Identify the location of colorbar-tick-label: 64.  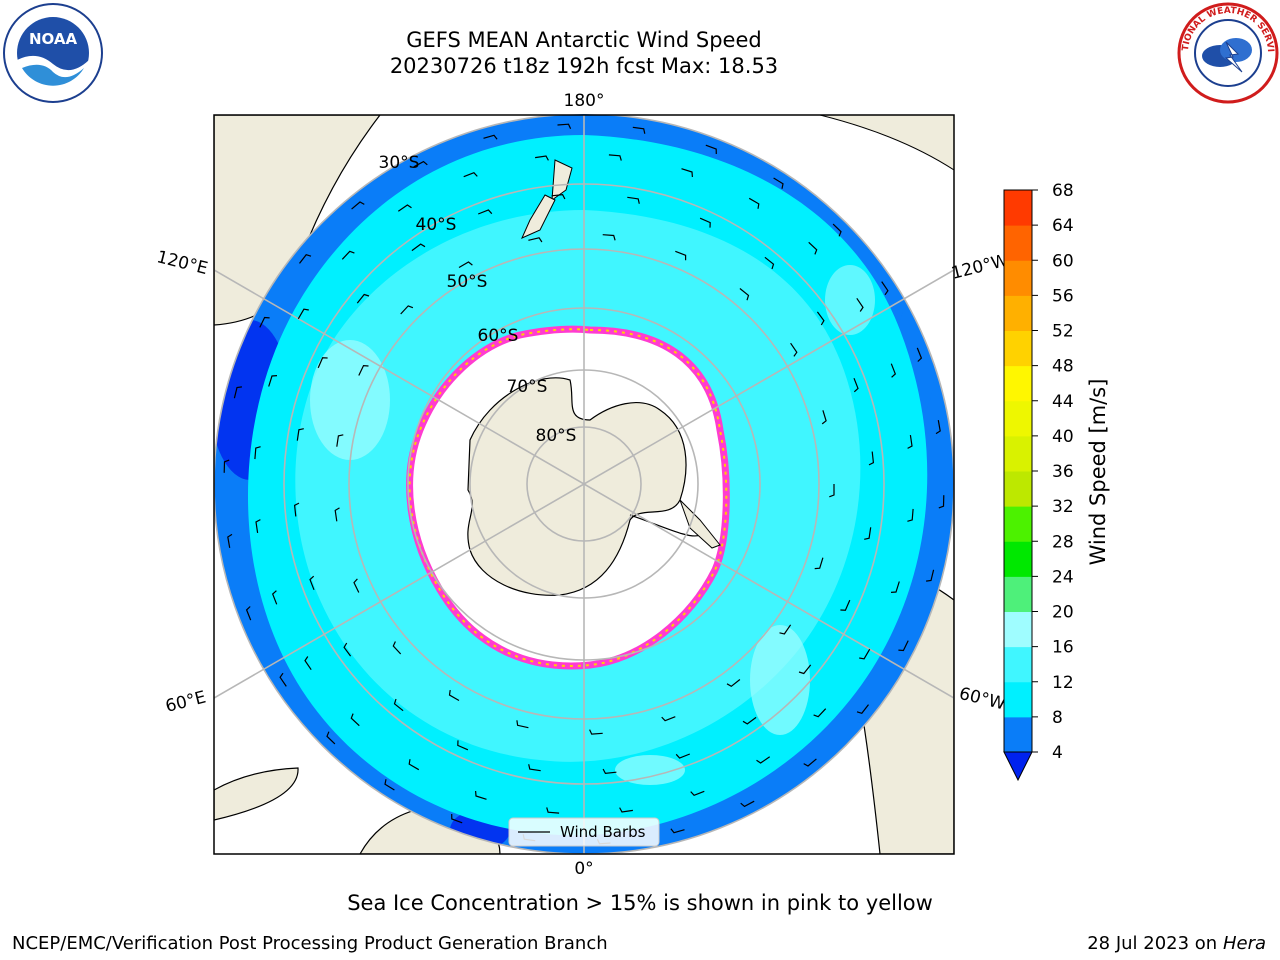
(1063, 226).